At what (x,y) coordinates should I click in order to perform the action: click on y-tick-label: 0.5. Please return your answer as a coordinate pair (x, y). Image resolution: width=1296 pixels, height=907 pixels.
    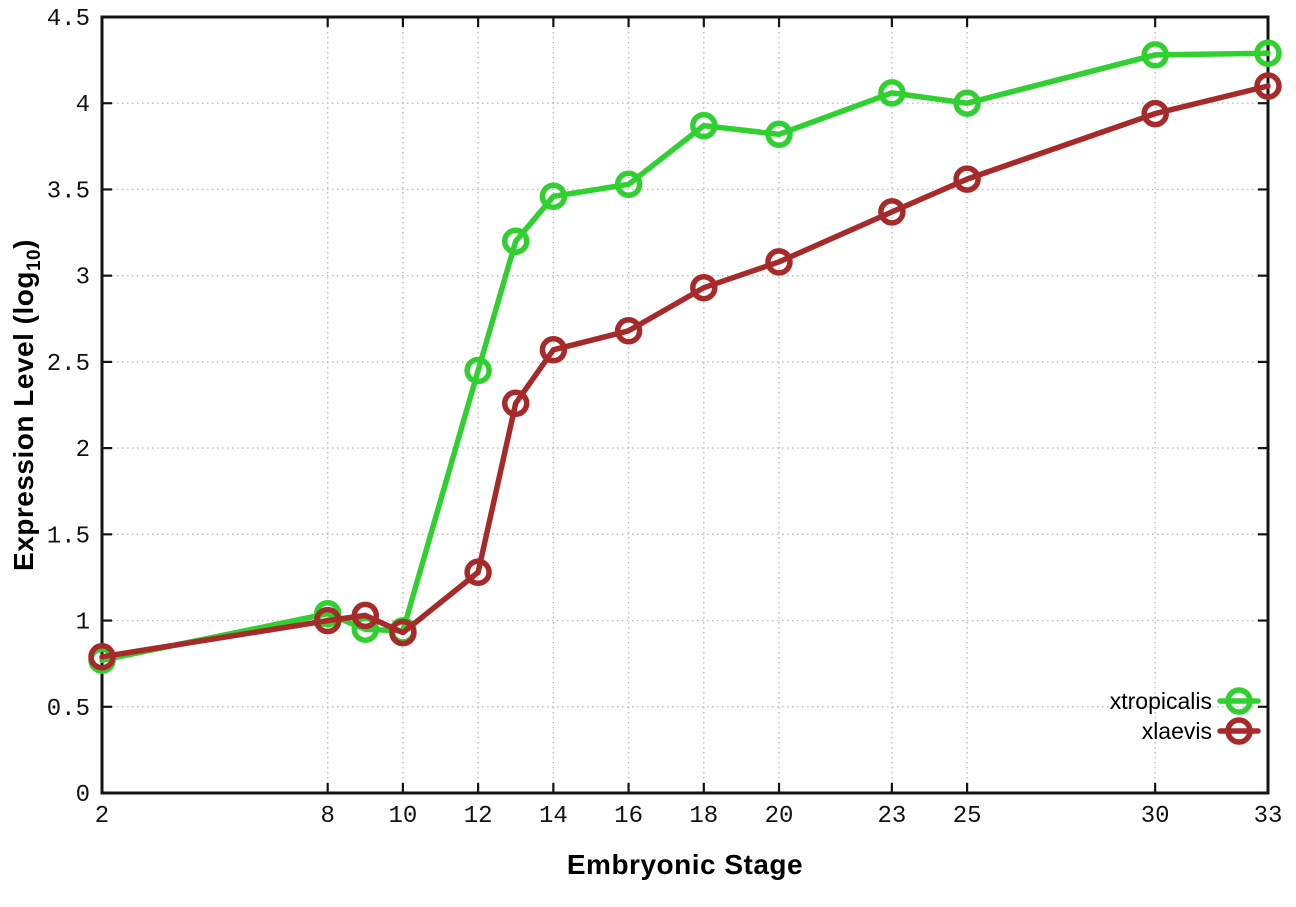
    Looking at the image, I should click on (68, 709).